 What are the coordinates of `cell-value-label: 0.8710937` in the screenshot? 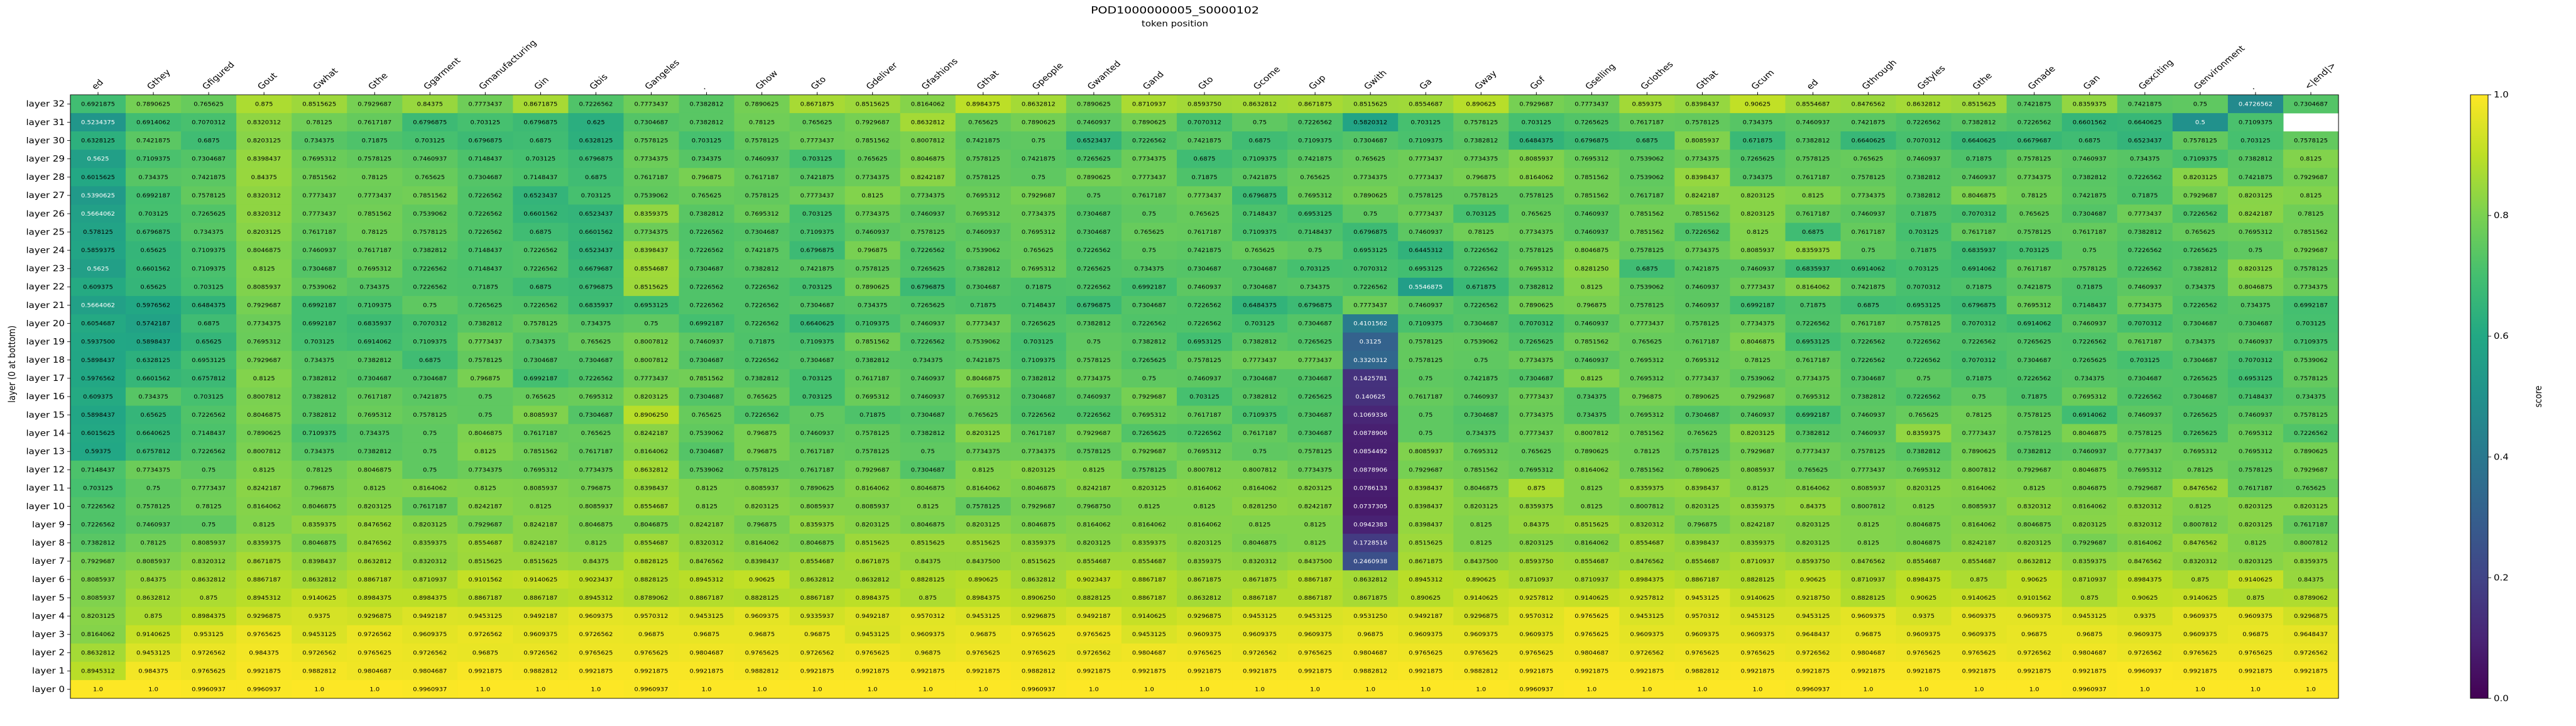 It's located at (2090, 580).